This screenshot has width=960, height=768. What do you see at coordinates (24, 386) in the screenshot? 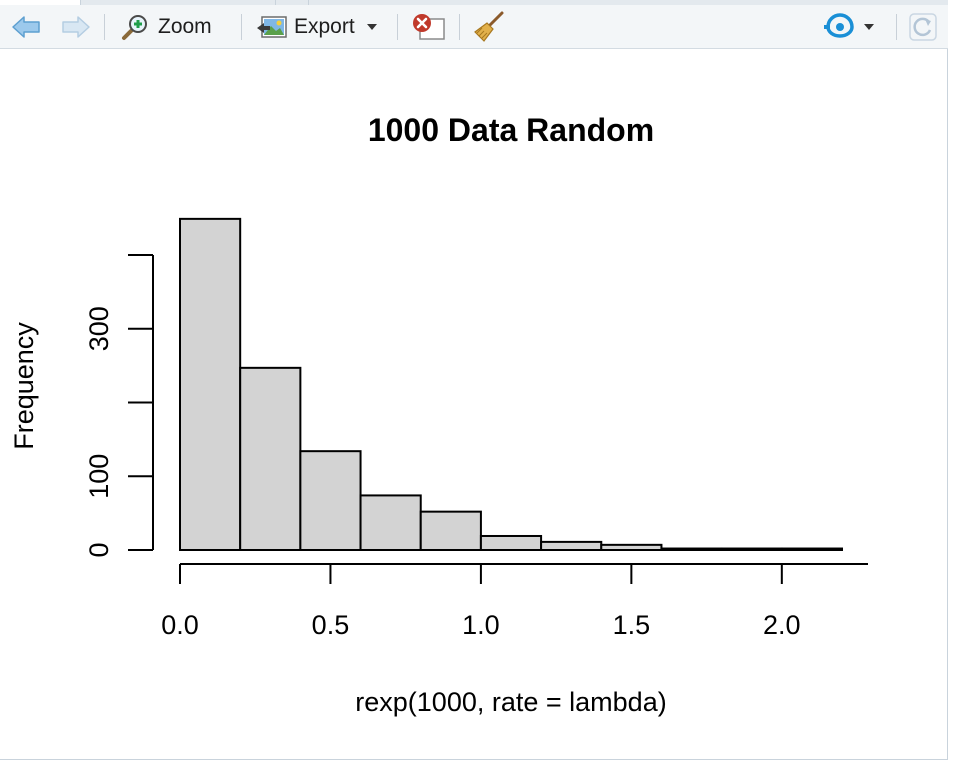
I see `y-axis-label: Frequency` at bounding box center [24, 386].